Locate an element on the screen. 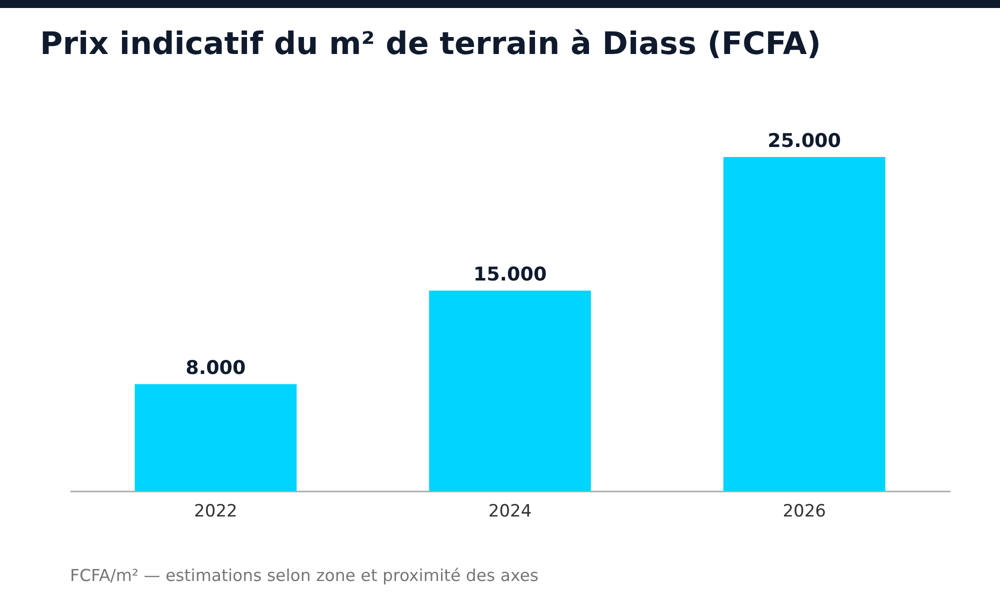 Image resolution: width=1000 pixels, height=600 pixels. data-label: 15.000 is located at coordinates (510, 275).